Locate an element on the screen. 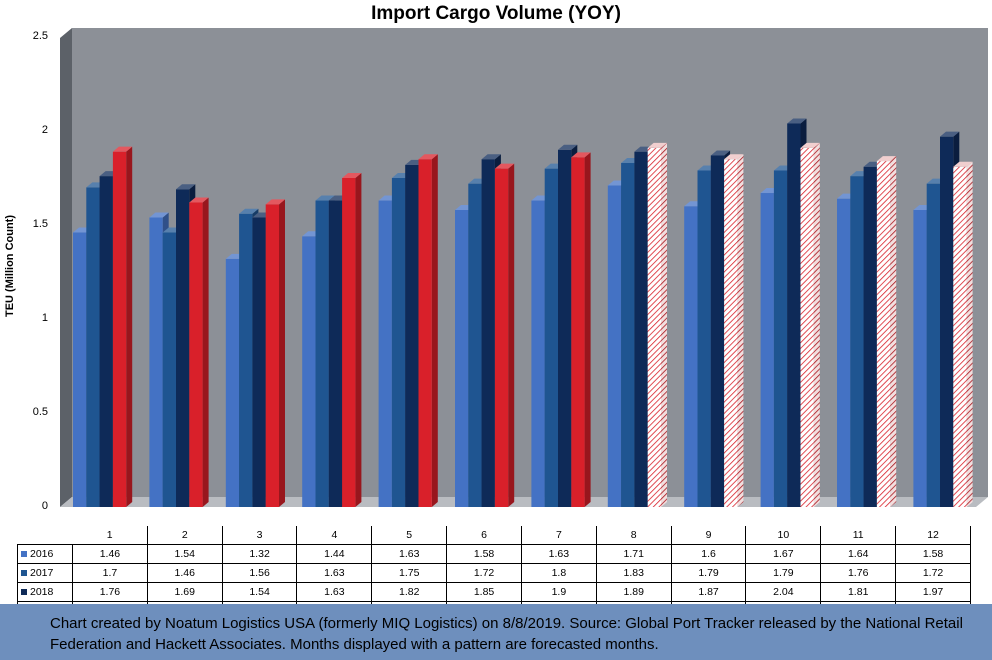  y-tick-label: 2 is located at coordinates (44, 130).